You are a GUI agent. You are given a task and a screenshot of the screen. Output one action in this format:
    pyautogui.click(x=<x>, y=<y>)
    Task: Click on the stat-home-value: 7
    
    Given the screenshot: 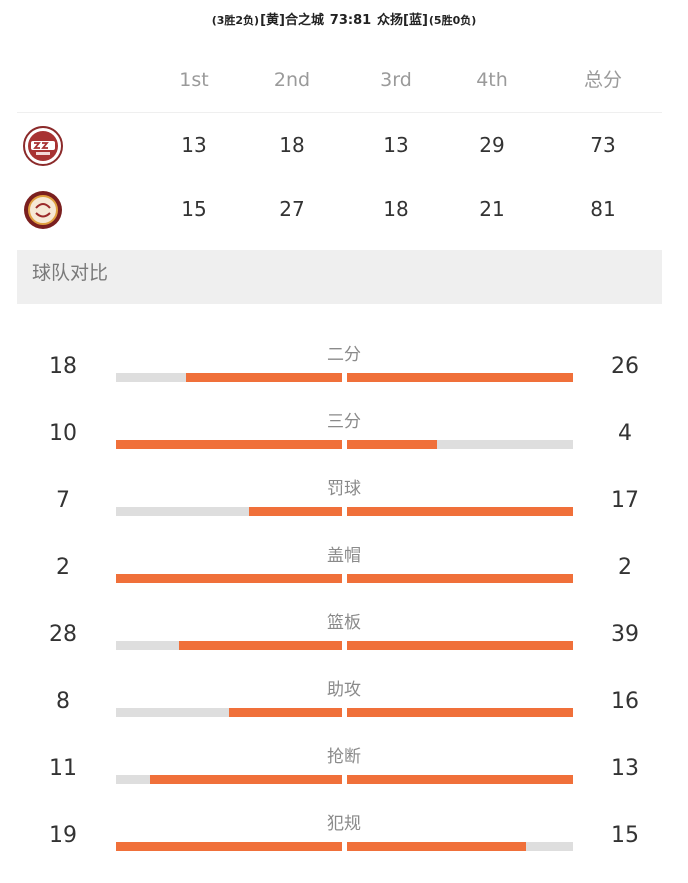 What is the action you would take?
    pyautogui.click(x=63, y=500)
    